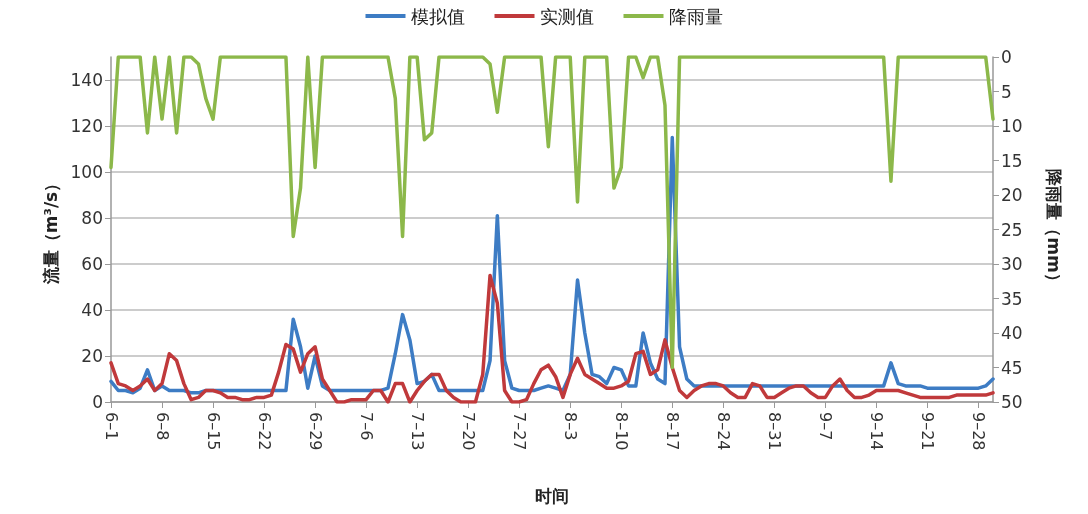  Describe the element at coordinates (264, 431) in the screenshot. I see `x-tick-label: 6–22` at that location.